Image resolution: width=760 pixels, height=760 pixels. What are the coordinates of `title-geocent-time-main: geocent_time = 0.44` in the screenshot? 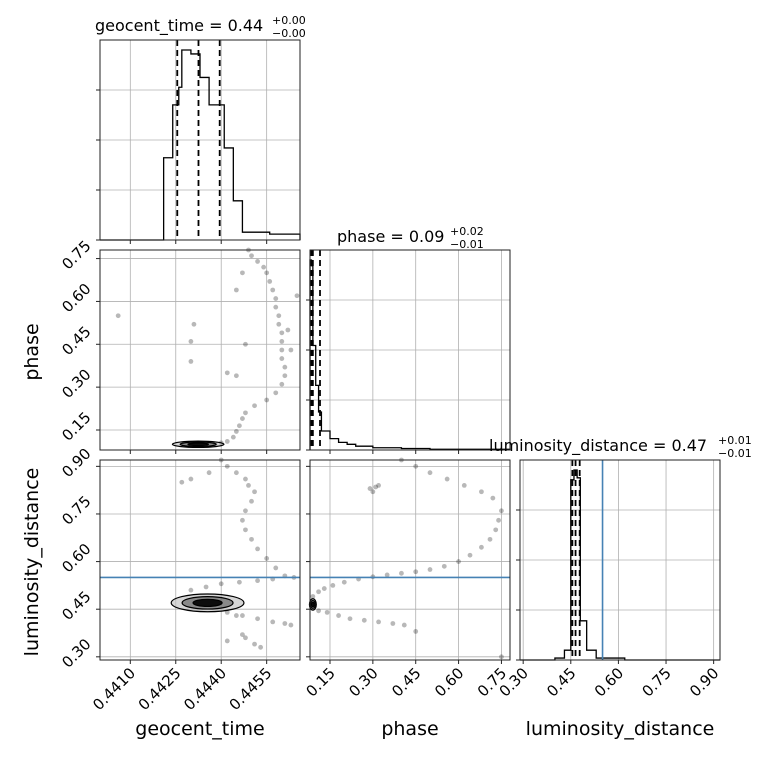 It's located at (179, 26).